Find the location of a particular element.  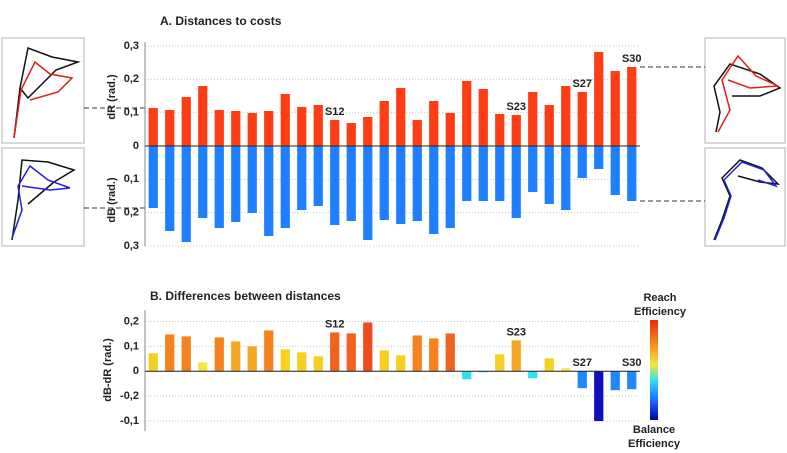

colorbar-label: Balance is located at coordinates (654, 430).